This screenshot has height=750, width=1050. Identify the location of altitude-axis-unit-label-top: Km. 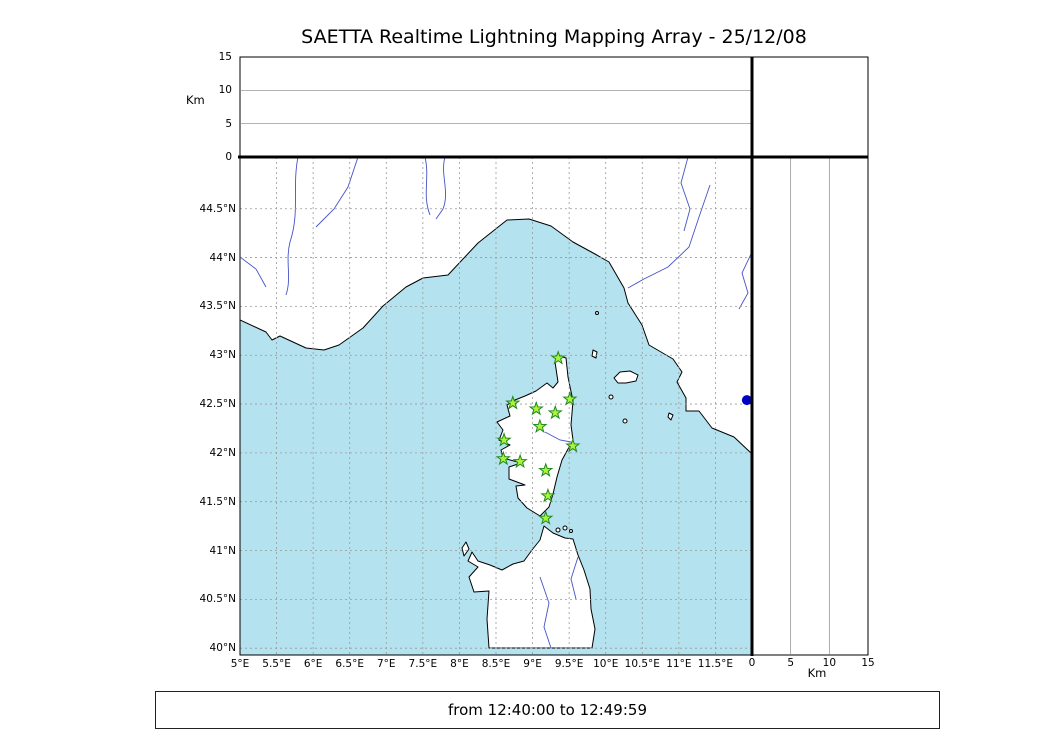
(195, 100).